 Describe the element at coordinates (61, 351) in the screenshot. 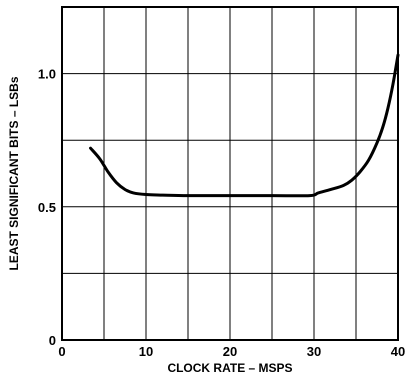

I see `x-tick-label: 0` at that location.